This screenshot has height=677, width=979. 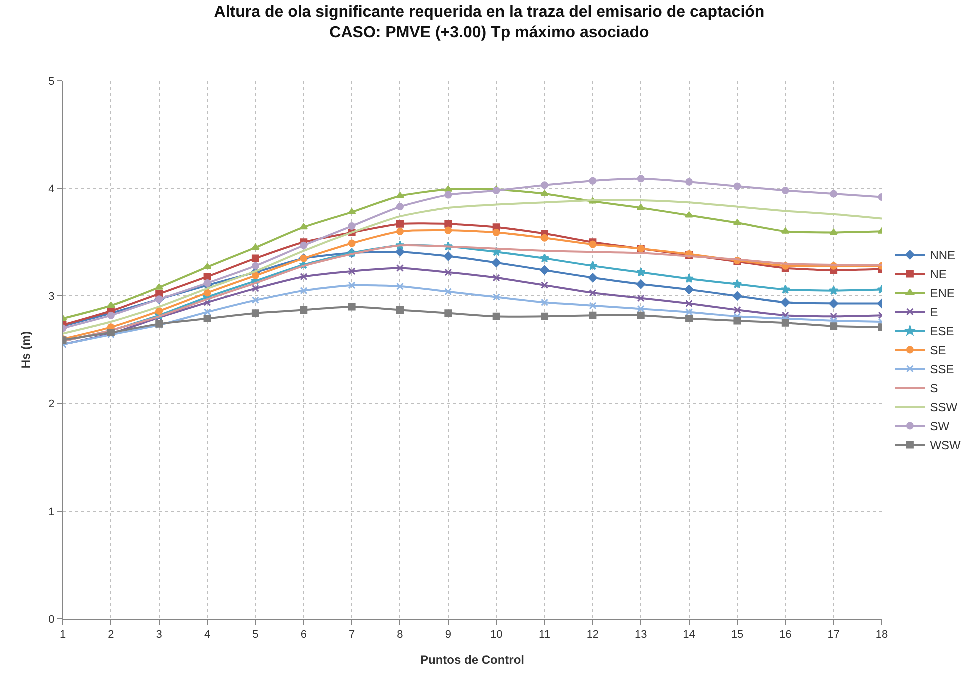 I want to click on legend-label: NNE, so click(x=943, y=255).